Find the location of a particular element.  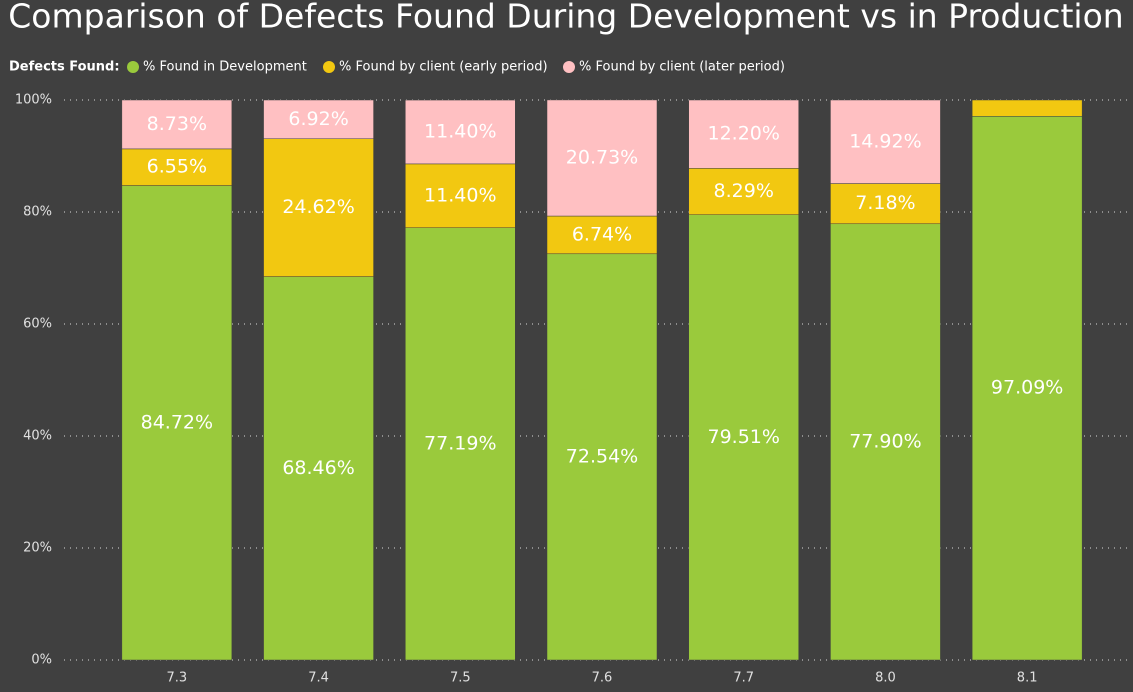

x-tick-label: 7.7 is located at coordinates (743, 678).